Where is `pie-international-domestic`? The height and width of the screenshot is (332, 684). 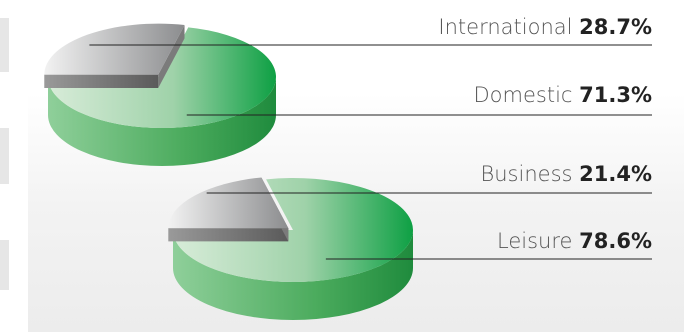 pie-international-domestic is located at coordinates (160, 94).